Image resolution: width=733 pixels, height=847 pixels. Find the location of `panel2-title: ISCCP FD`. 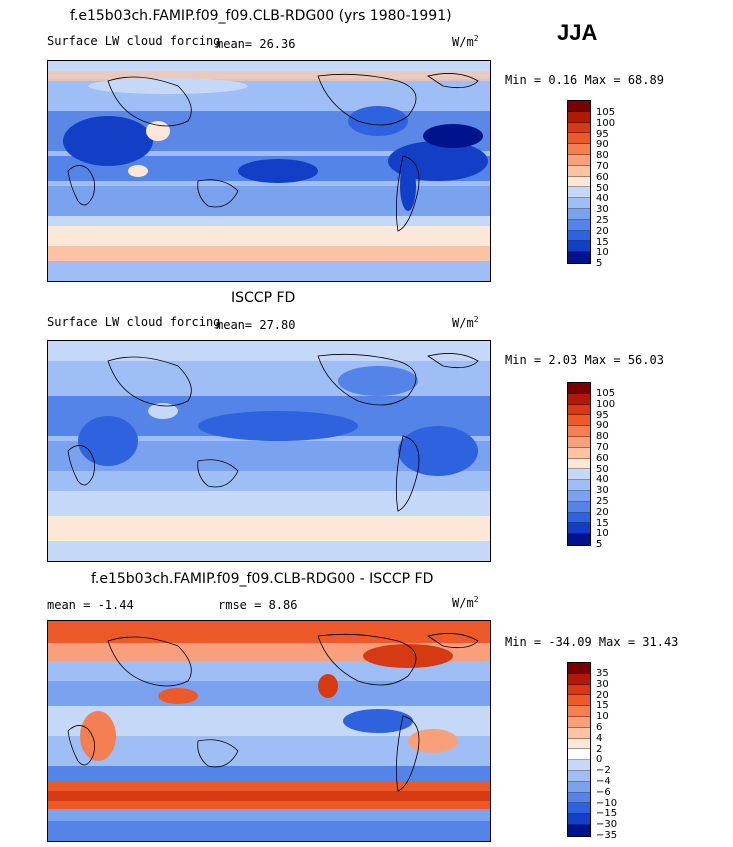

panel2-title: ISCCP FD is located at coordinates (263, 298).